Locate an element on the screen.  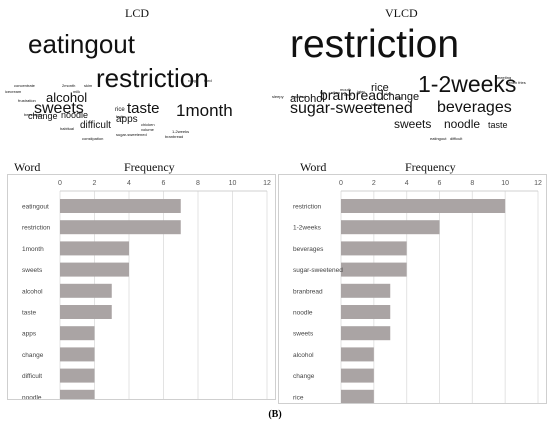
cloud-word: french fries is located at coordinates (516, 82).